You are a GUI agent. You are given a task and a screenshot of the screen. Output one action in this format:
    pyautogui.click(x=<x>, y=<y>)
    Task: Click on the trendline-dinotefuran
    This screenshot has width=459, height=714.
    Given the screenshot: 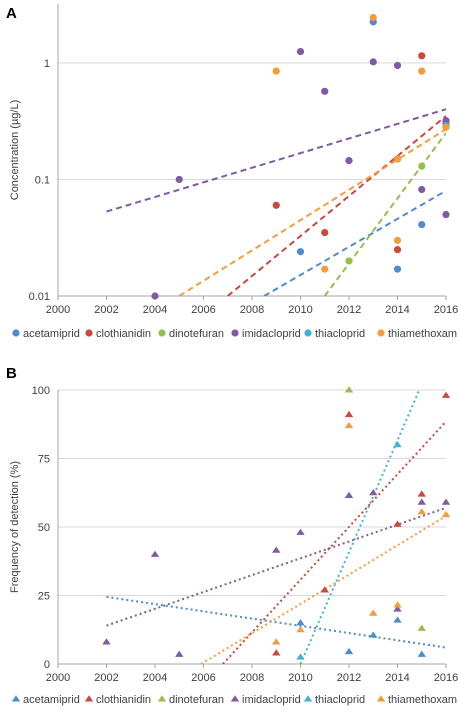 What is the action you would take?
    pyautogui.click(x=384, y=214)
    